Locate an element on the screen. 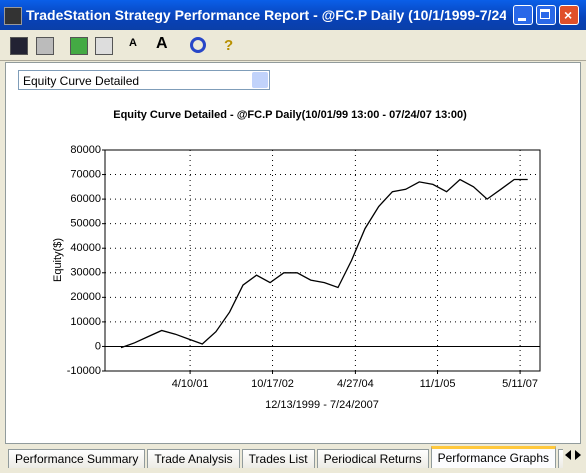 This screenshot has height=473, width=586. tab: Performance Graphs is located at coordinates (493, 457).